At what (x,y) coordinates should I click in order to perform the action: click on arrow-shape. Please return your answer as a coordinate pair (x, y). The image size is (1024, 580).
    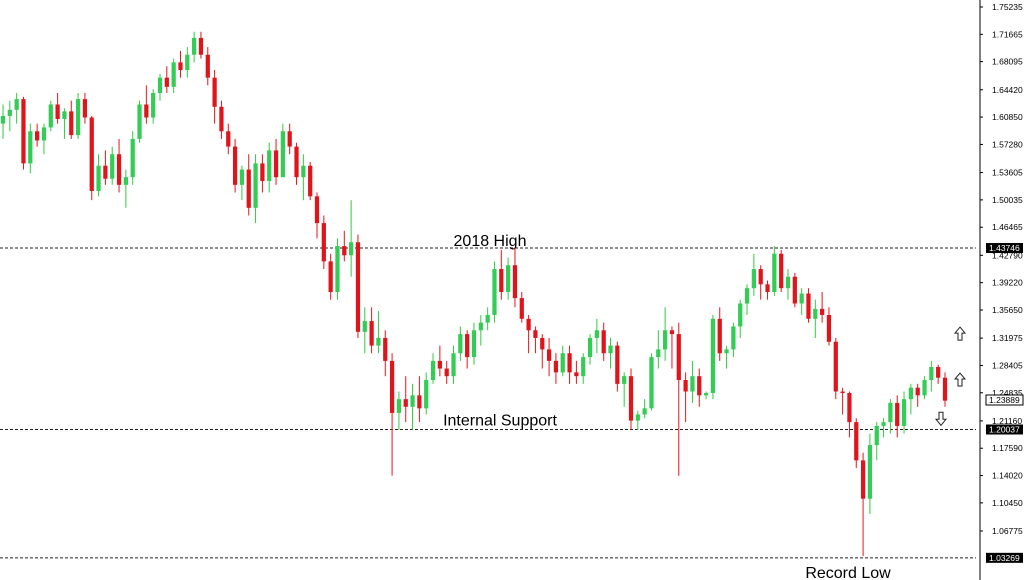
    Looking at the image, I should click on (941, 419).